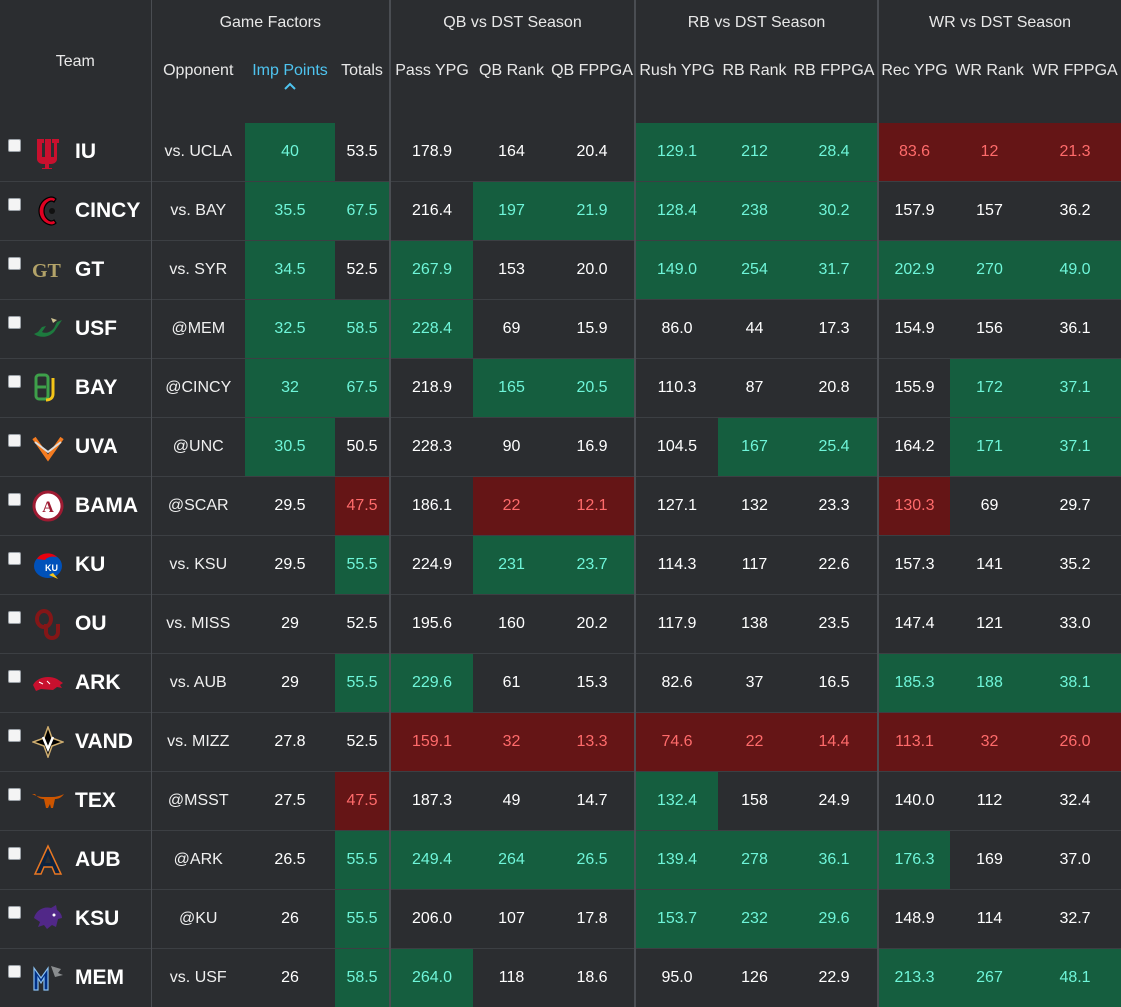 Image resolution: width=1121 pixels, height=1007 pixels. I want to click on opponent-cell: @ARK, so click(198, 860).